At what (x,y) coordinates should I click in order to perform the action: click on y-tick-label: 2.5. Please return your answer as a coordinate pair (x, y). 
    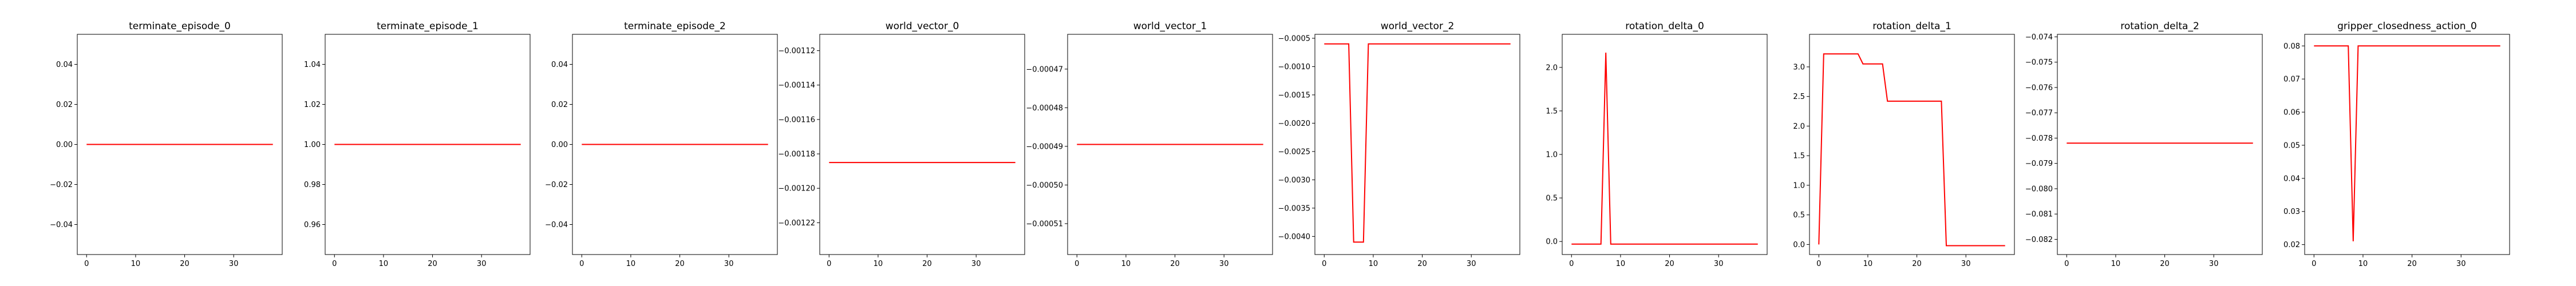
    Looking at the image, I should click on (1799, 97).